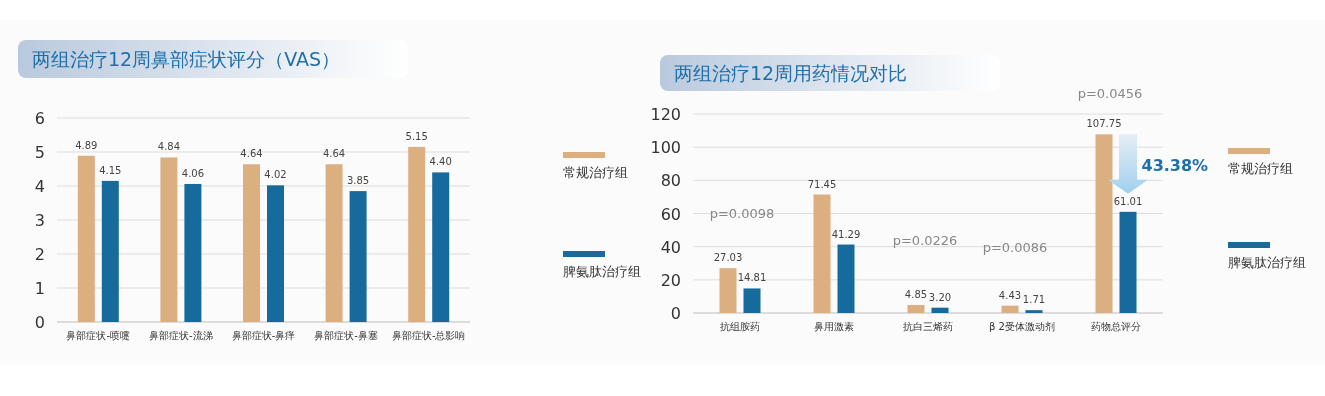 Image resolution: width=1325 pixels, height=396 pixels. I want to click on data-label: 1.71, so click(1034, 300).